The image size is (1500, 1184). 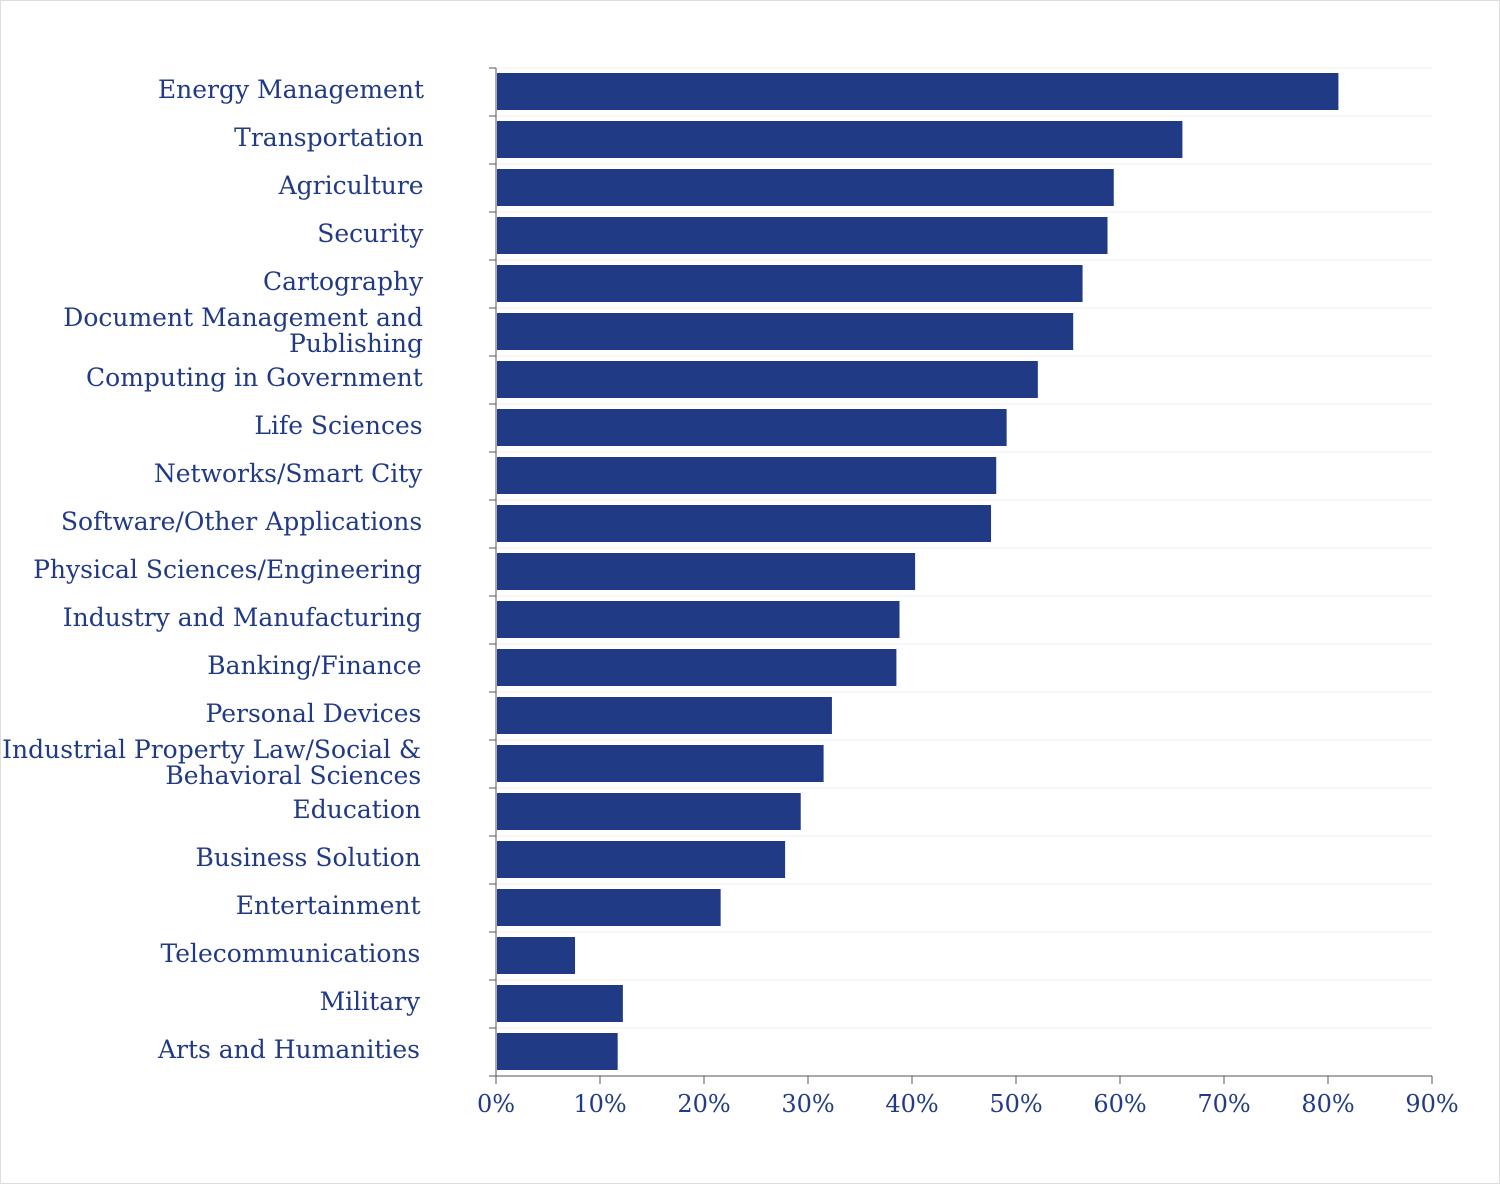 What do you see at coordinates (1223, 1104) in the screenshot?
I see `x-tick-label: 70%` at bounding box center [1223, 1104].